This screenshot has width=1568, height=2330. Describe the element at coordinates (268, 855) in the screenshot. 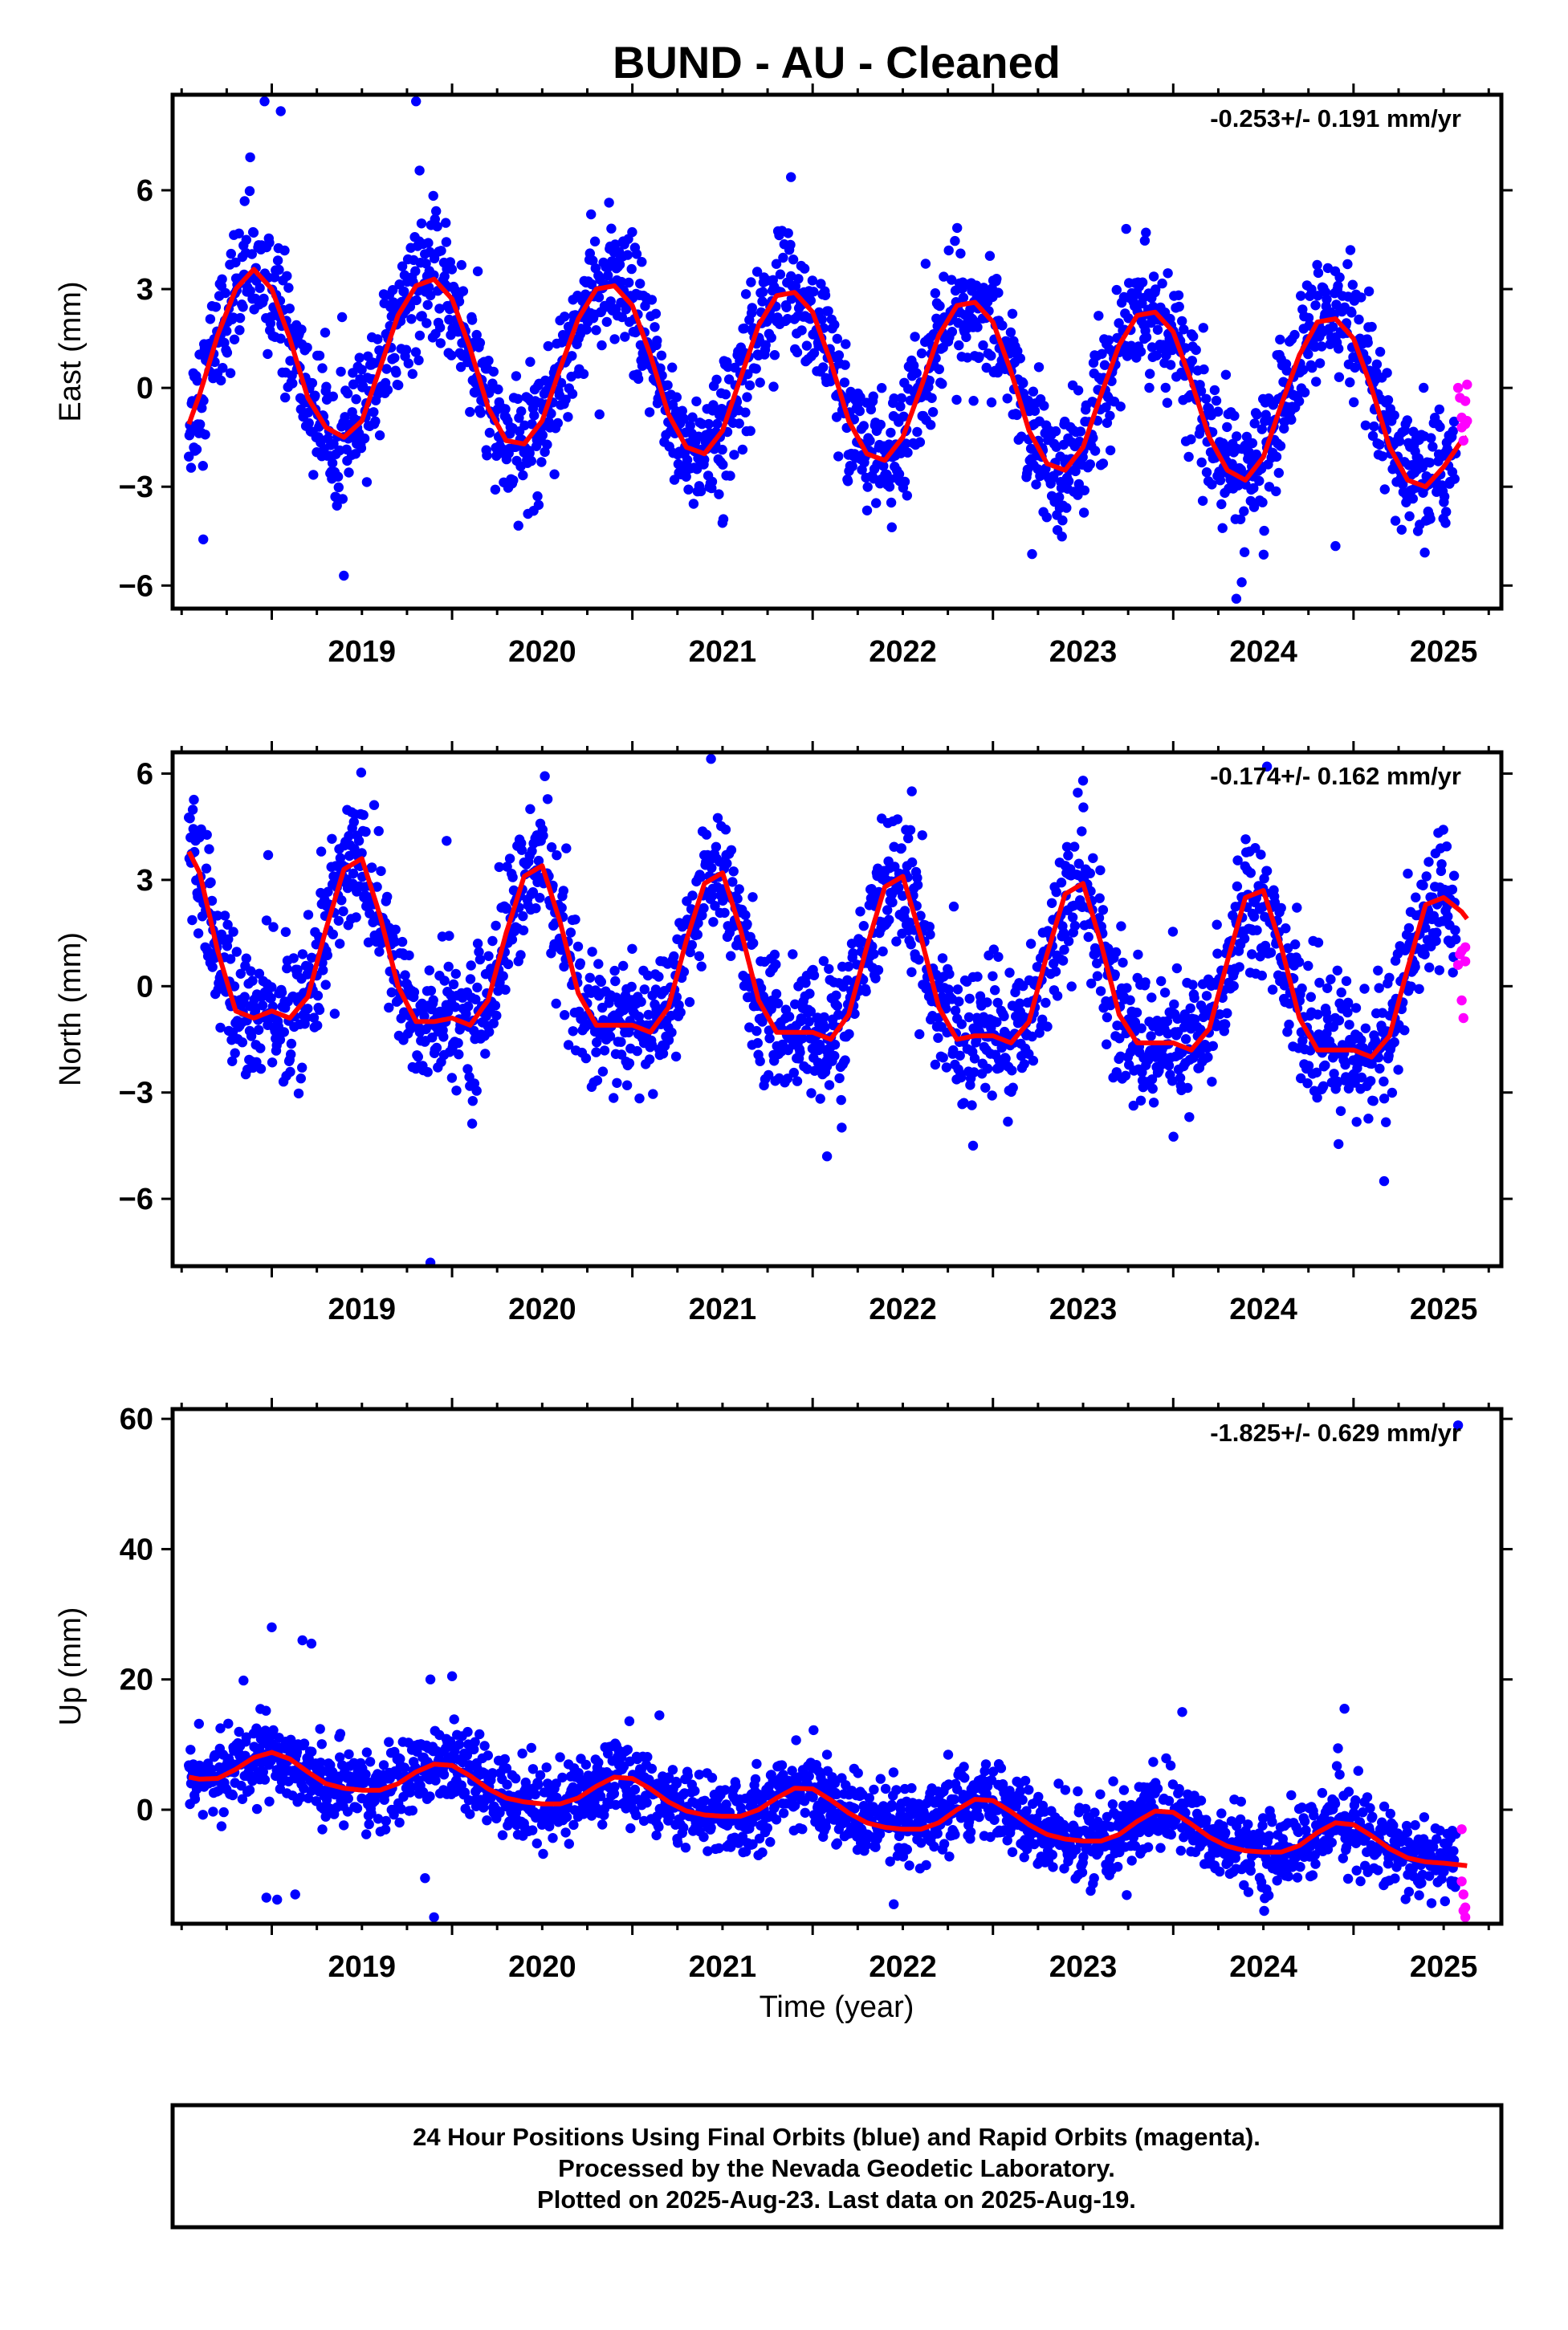

I see `north-outlier-point` at that location.